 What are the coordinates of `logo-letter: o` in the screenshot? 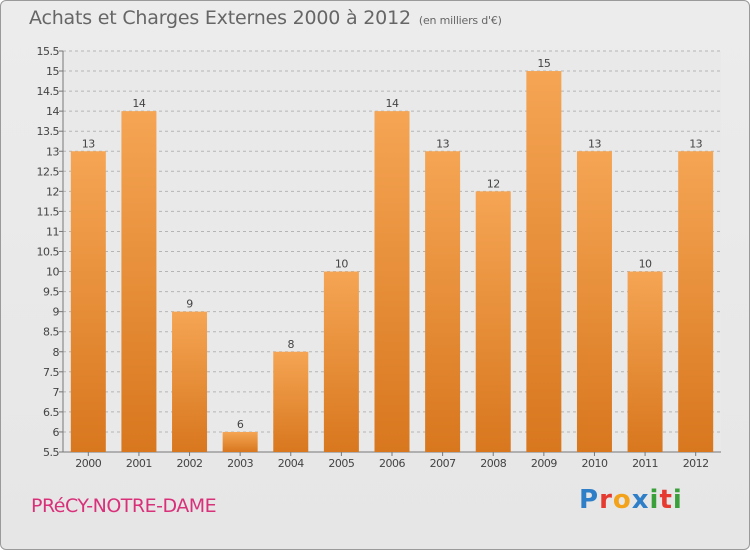 It's located at (622, 500).